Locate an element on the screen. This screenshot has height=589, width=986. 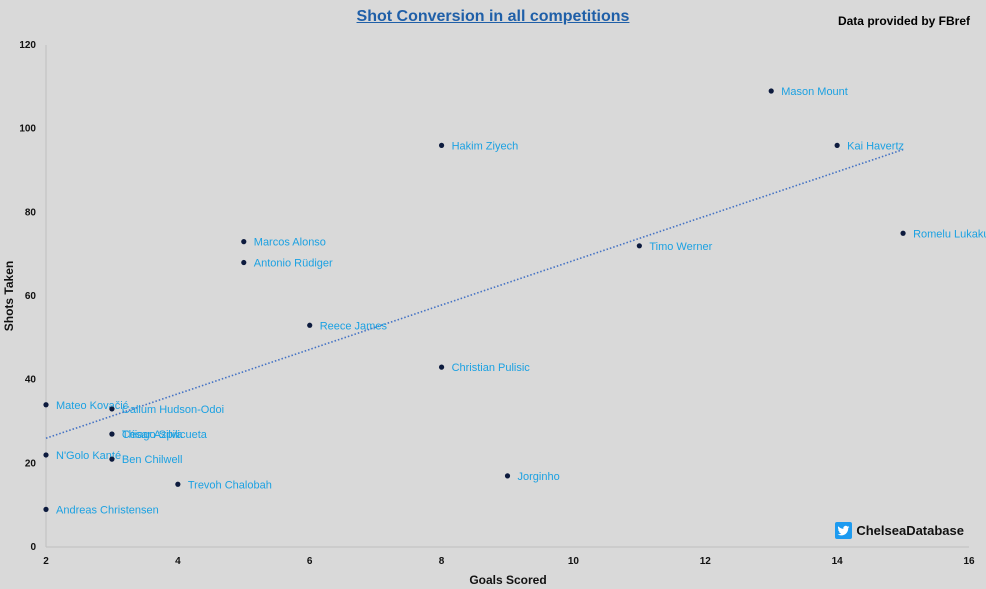
x-tick-label: 6 is located at coordinates (310, 561).